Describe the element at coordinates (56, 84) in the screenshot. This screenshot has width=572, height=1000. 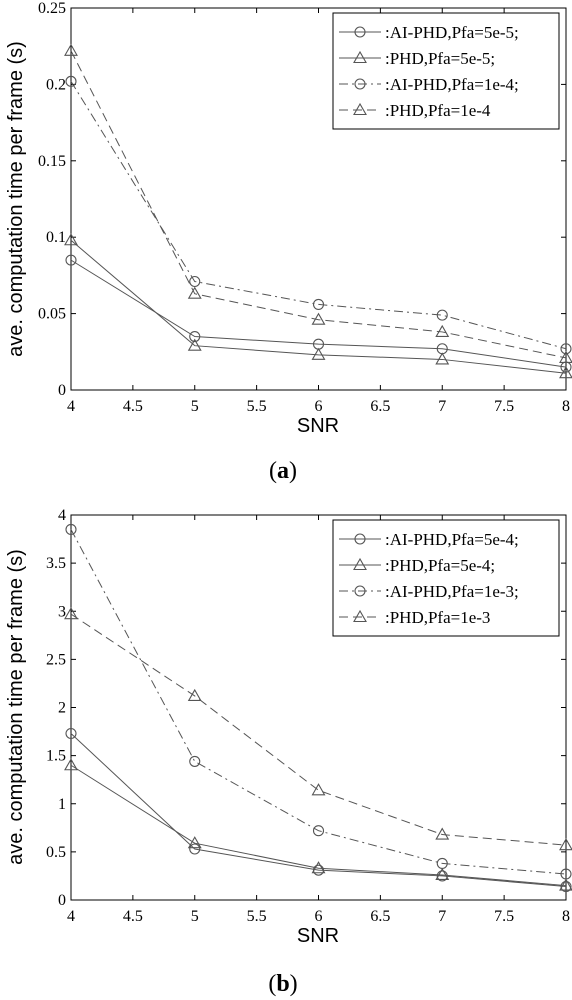
I see `y-tick-label: 0.2` at that location.